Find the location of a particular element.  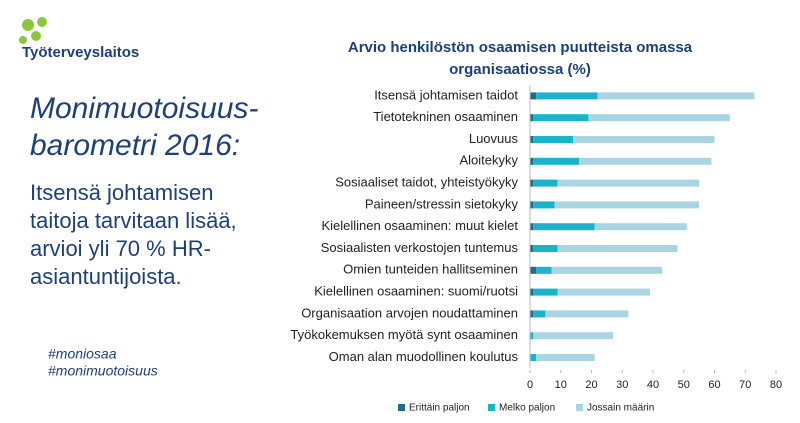

category-label: Aloitekyky is located at coordinates (488, 160).